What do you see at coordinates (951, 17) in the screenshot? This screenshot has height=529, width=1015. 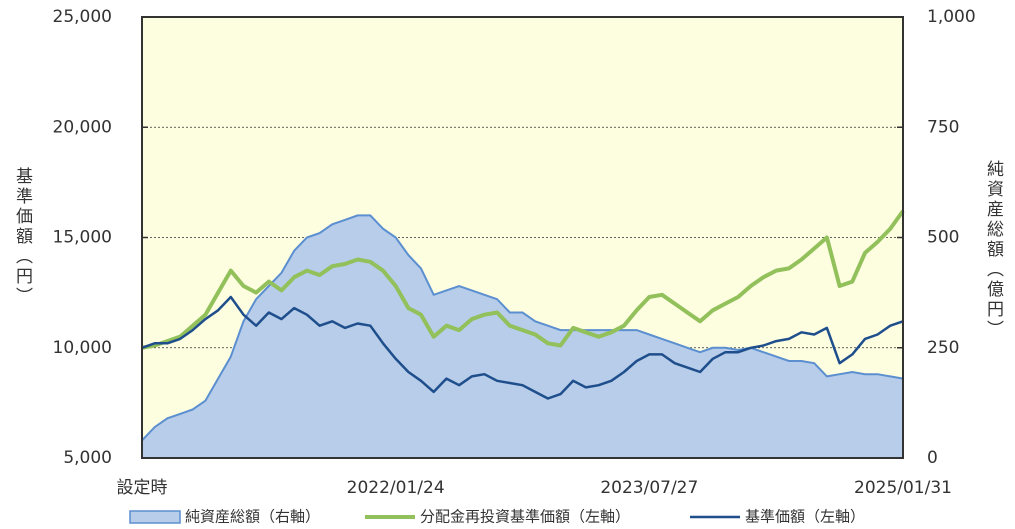 I see `y2-tick-label: 1,000` at bounding box center [951, 17].